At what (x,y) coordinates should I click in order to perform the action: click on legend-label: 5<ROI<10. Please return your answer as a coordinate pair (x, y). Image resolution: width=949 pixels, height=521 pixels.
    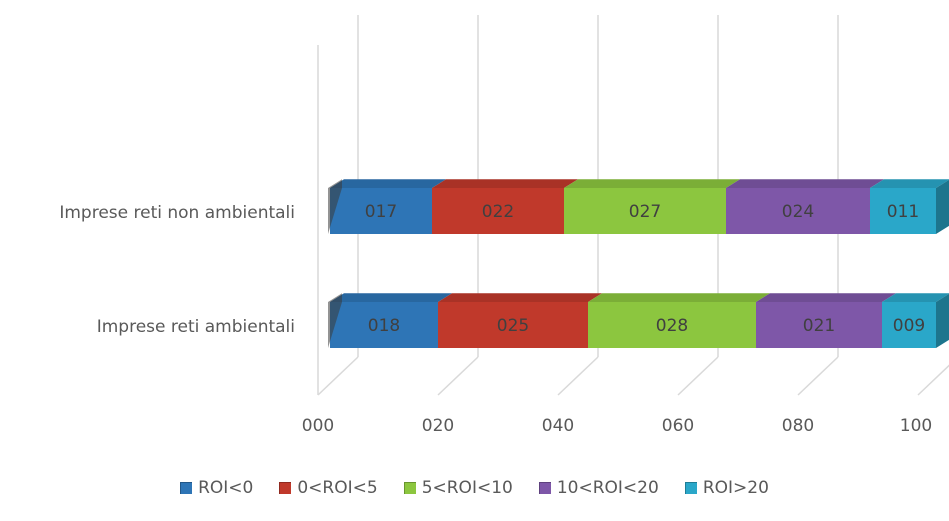
    Looking at the image, I should click on (467, 488).